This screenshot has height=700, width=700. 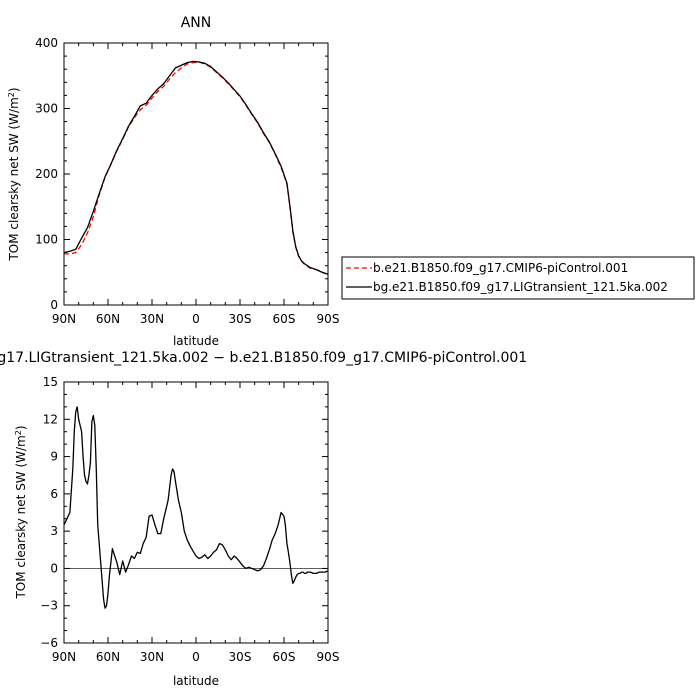 What do you see at coordinates (54, 305) in the screenshot?
I see `top-y-tick-label: 0` at bounding box center [54, 305].